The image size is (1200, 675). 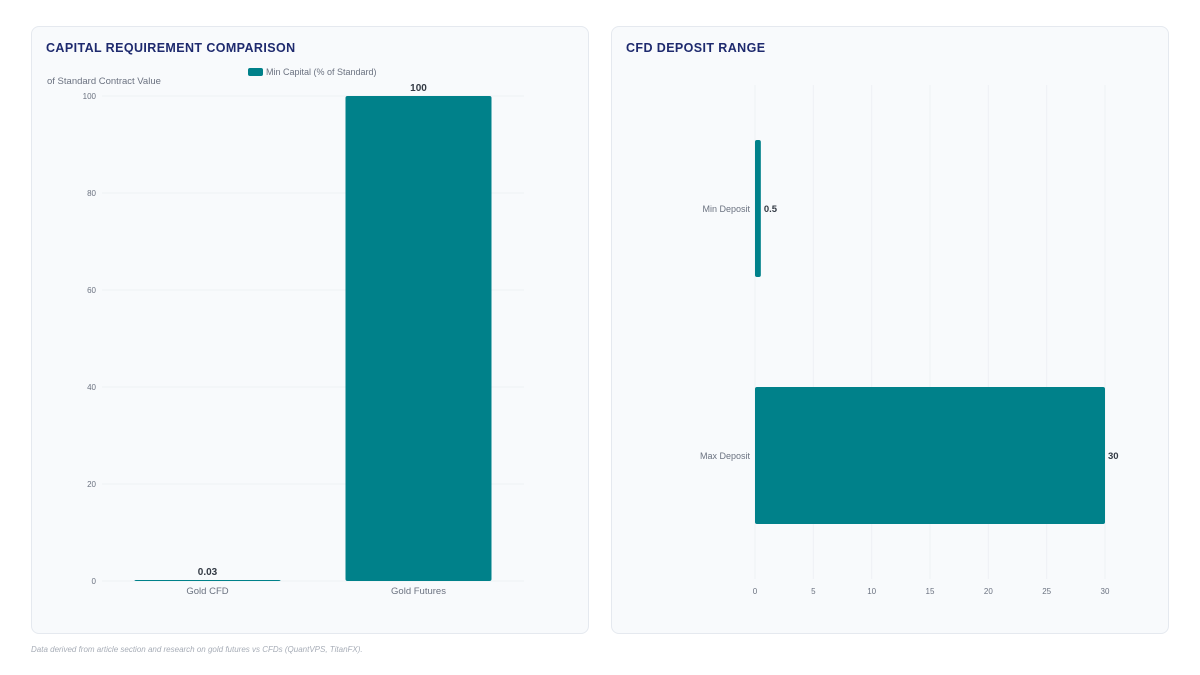 I want to click on y-tick-label: 0, so click(x=94, y=581).